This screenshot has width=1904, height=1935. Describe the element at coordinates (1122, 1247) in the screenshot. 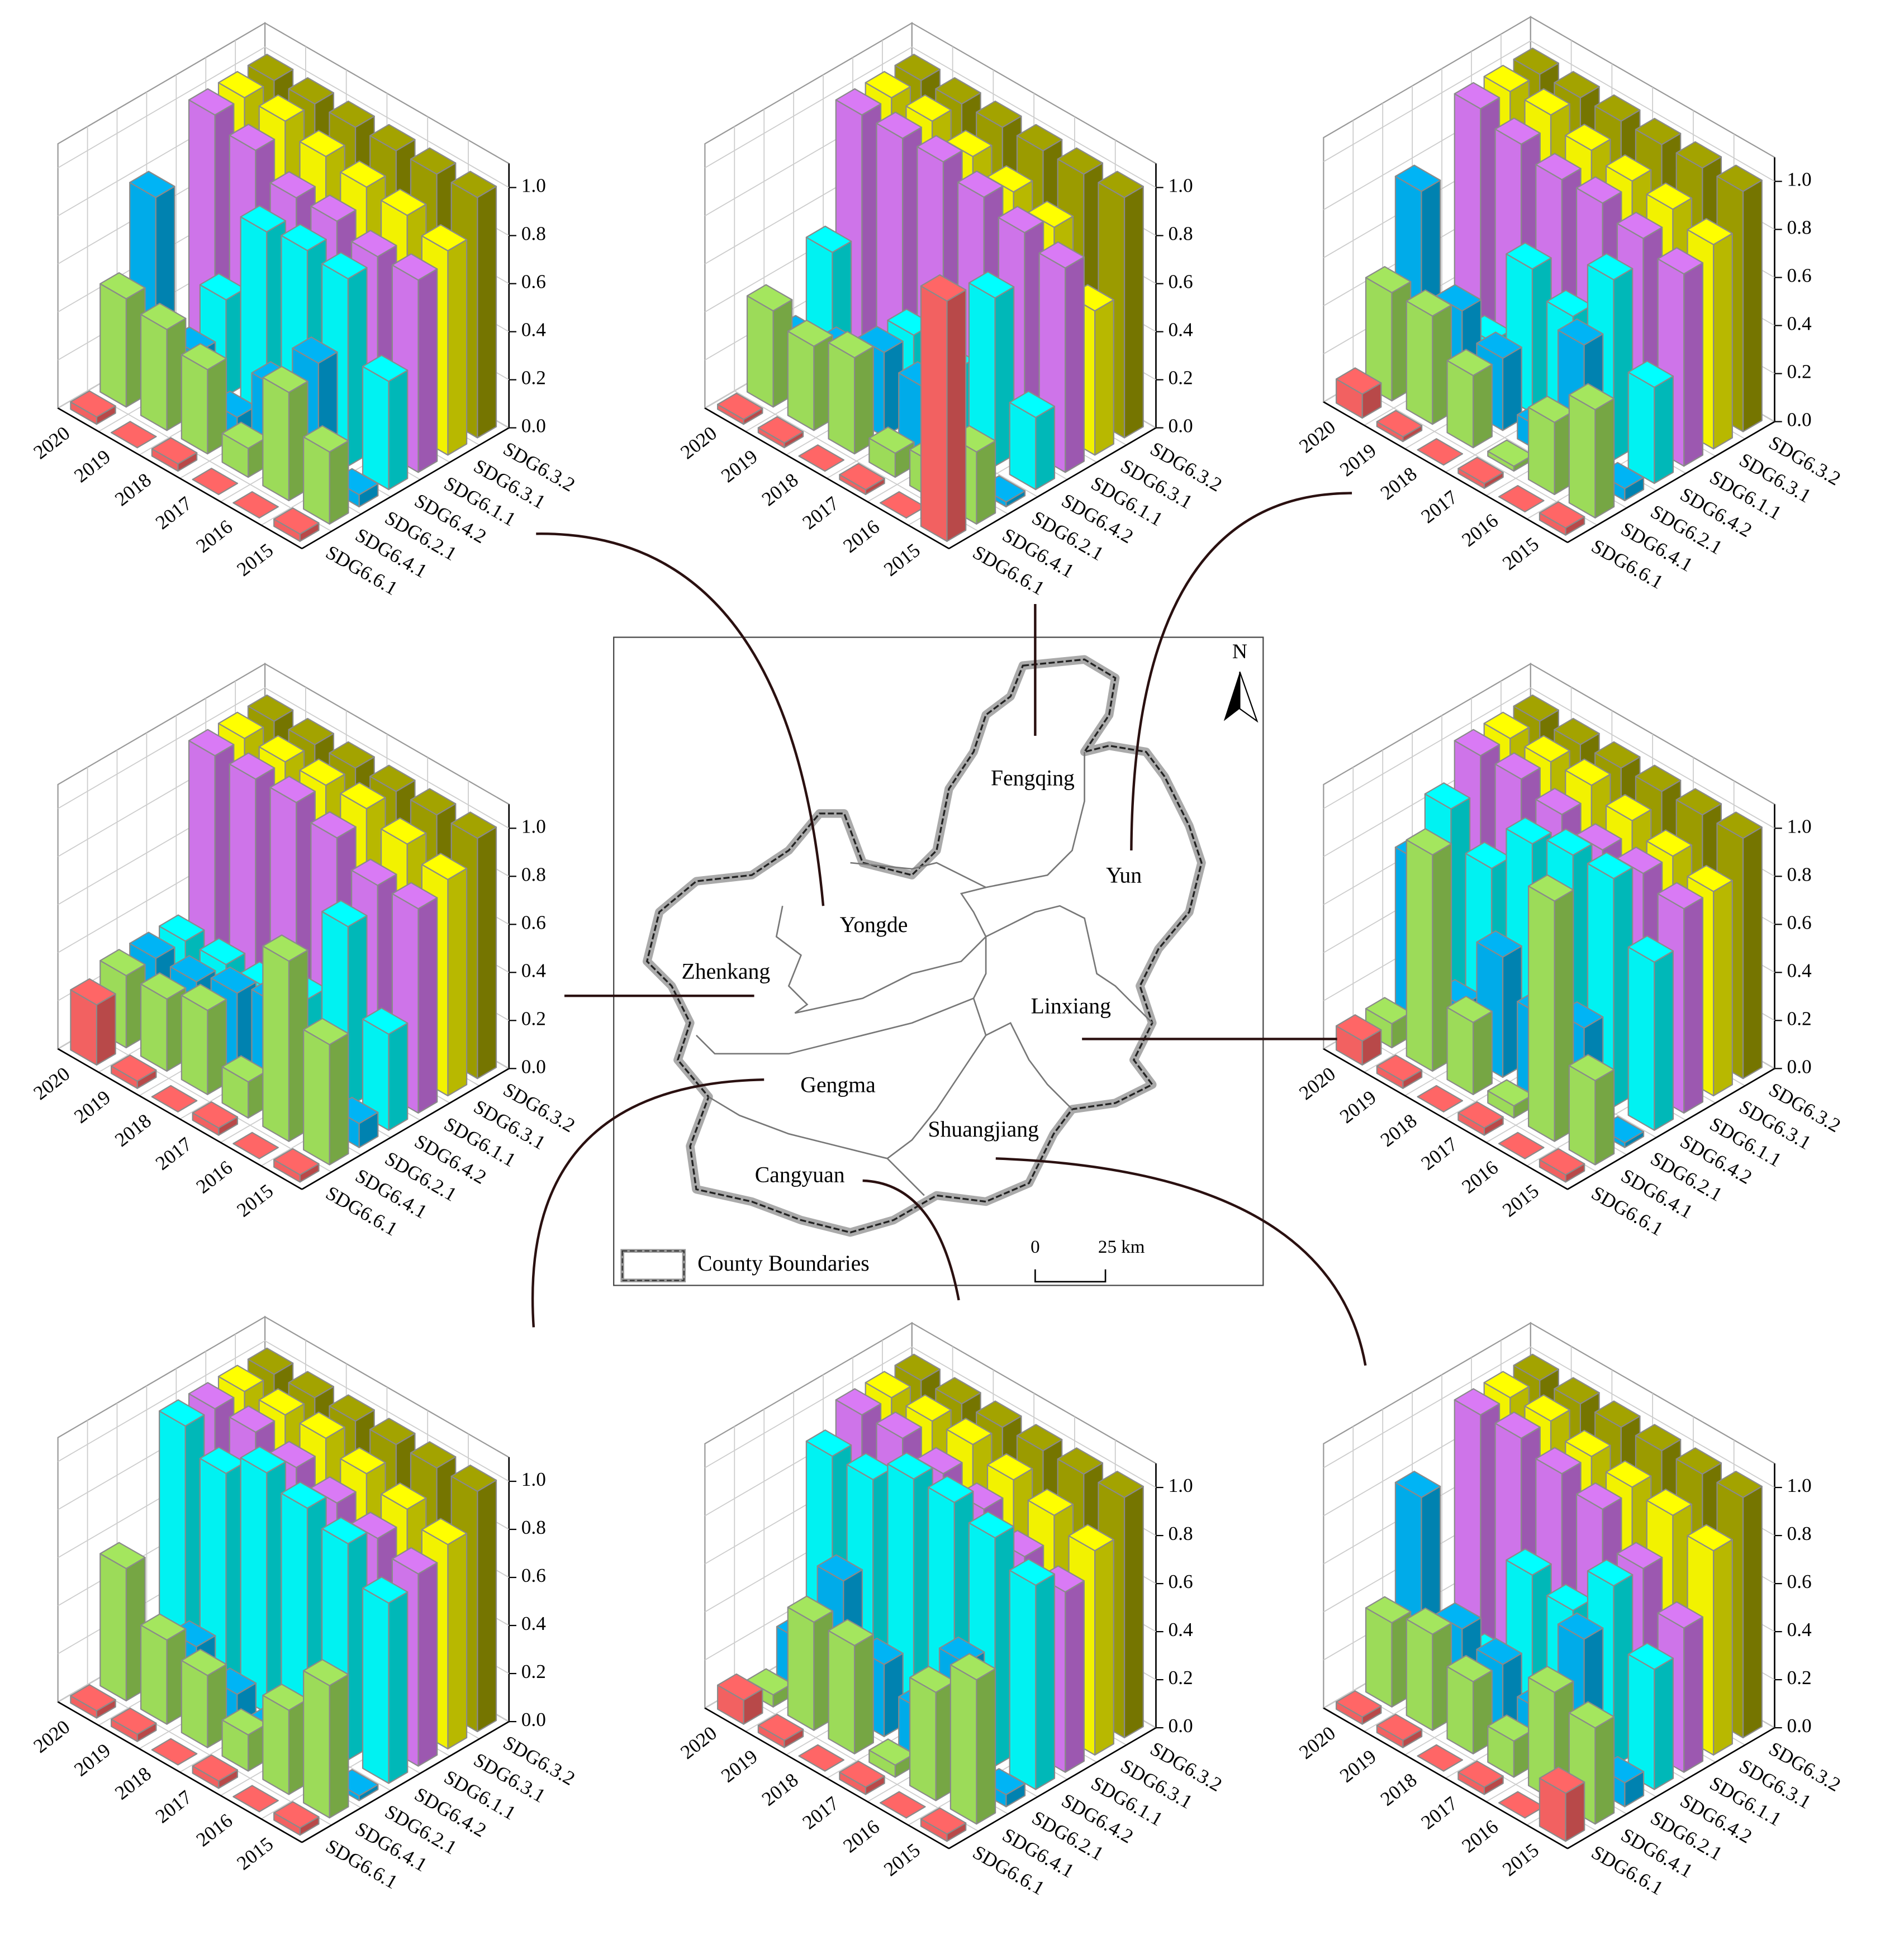

I see `scale-label: 25 km` at that location.